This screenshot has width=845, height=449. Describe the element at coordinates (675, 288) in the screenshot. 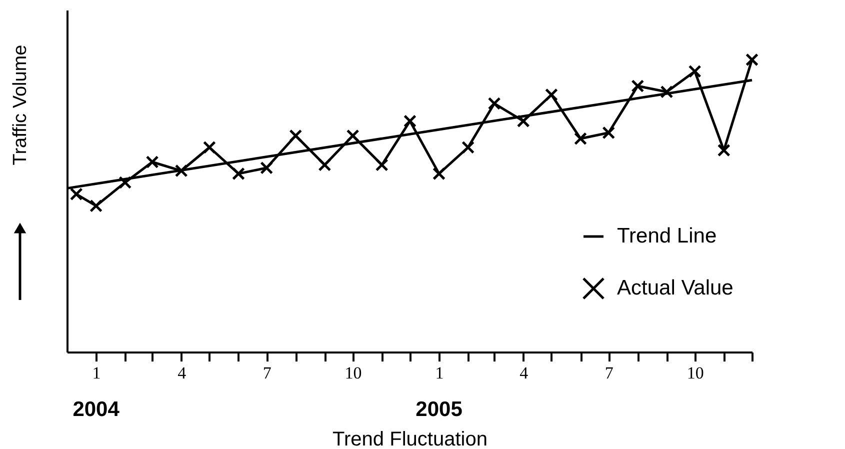

I see `legend-label: Actual Value` at that location.